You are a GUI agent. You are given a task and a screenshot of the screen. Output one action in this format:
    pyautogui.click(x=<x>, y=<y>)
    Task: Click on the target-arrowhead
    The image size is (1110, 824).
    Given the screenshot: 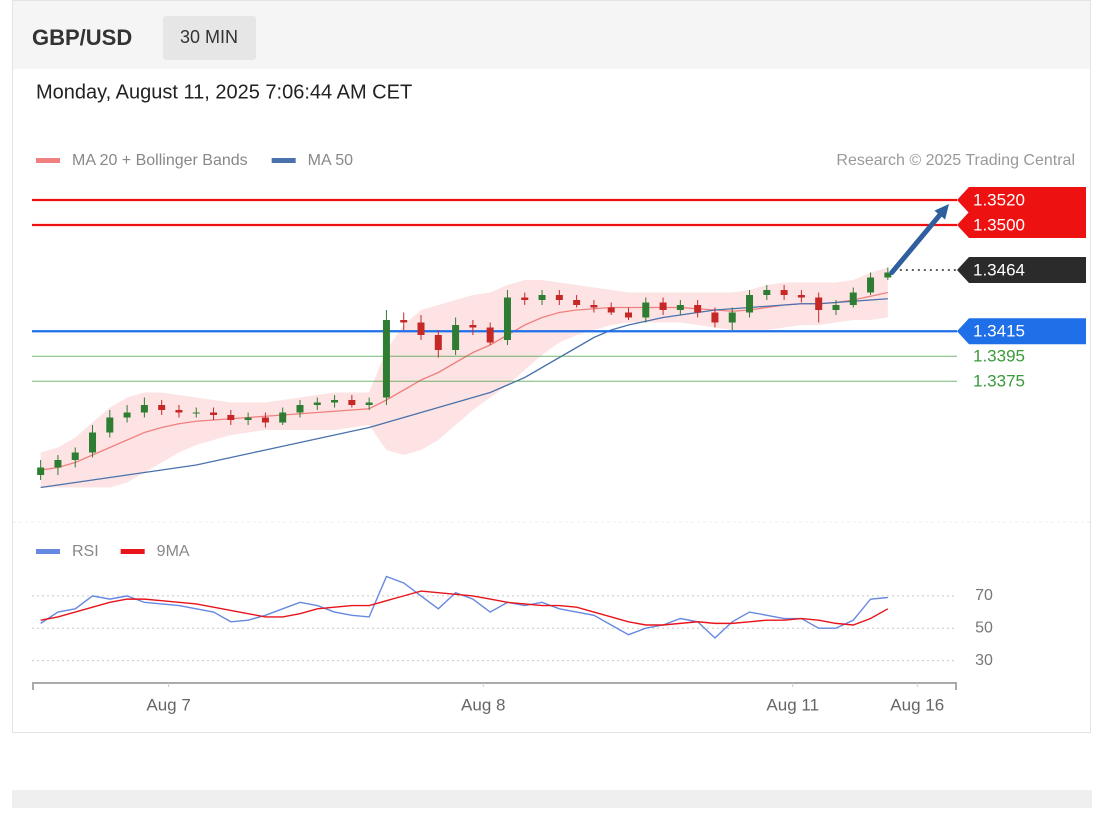 What is the action you would take?
    pyautogui.click(x=941, y=212)
    